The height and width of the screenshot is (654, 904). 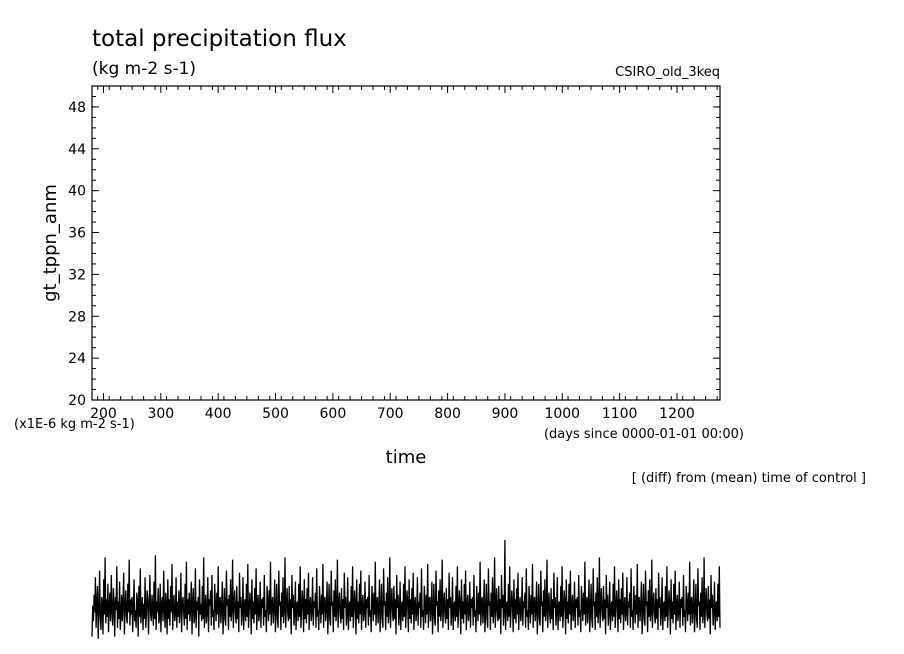 What do you see at coordinates (50, 243) in the screenshot?
I see `y-axis-label: gt_tppn_anm` at bounding box center [50, 243].